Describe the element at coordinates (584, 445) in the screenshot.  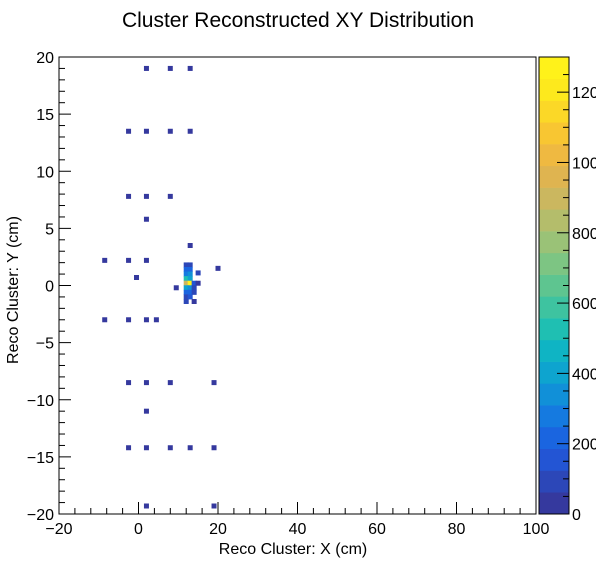
I see `z-tick-label: 200` at that location.